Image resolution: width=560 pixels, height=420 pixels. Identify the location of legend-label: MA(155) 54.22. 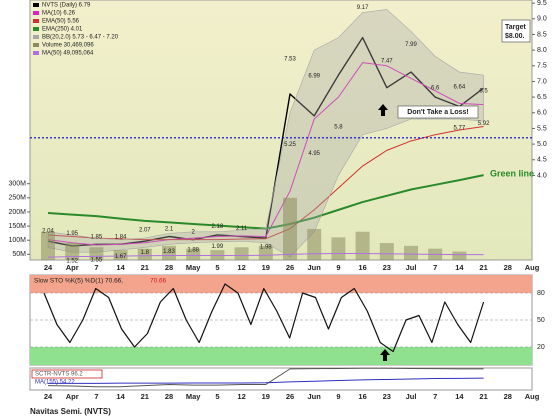
(55, 383).